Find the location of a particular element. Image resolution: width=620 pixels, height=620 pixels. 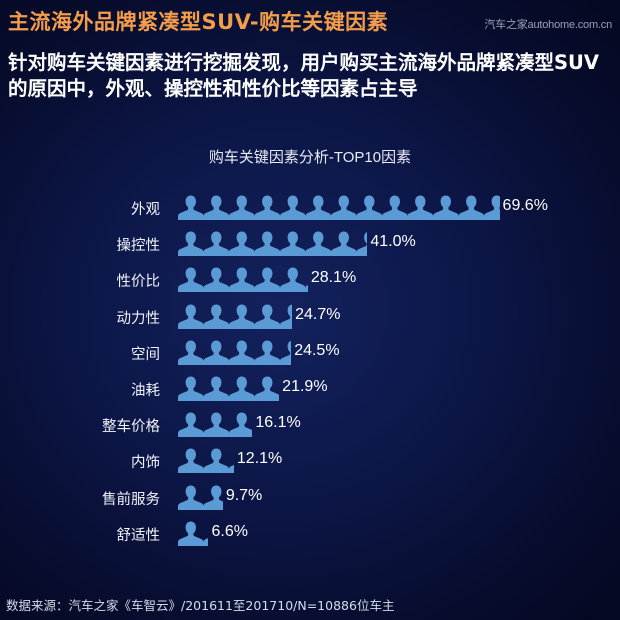

page-title: 主流海外品牌紧凑型SUV-购车关键因素 is located at coordinates (198, 22).